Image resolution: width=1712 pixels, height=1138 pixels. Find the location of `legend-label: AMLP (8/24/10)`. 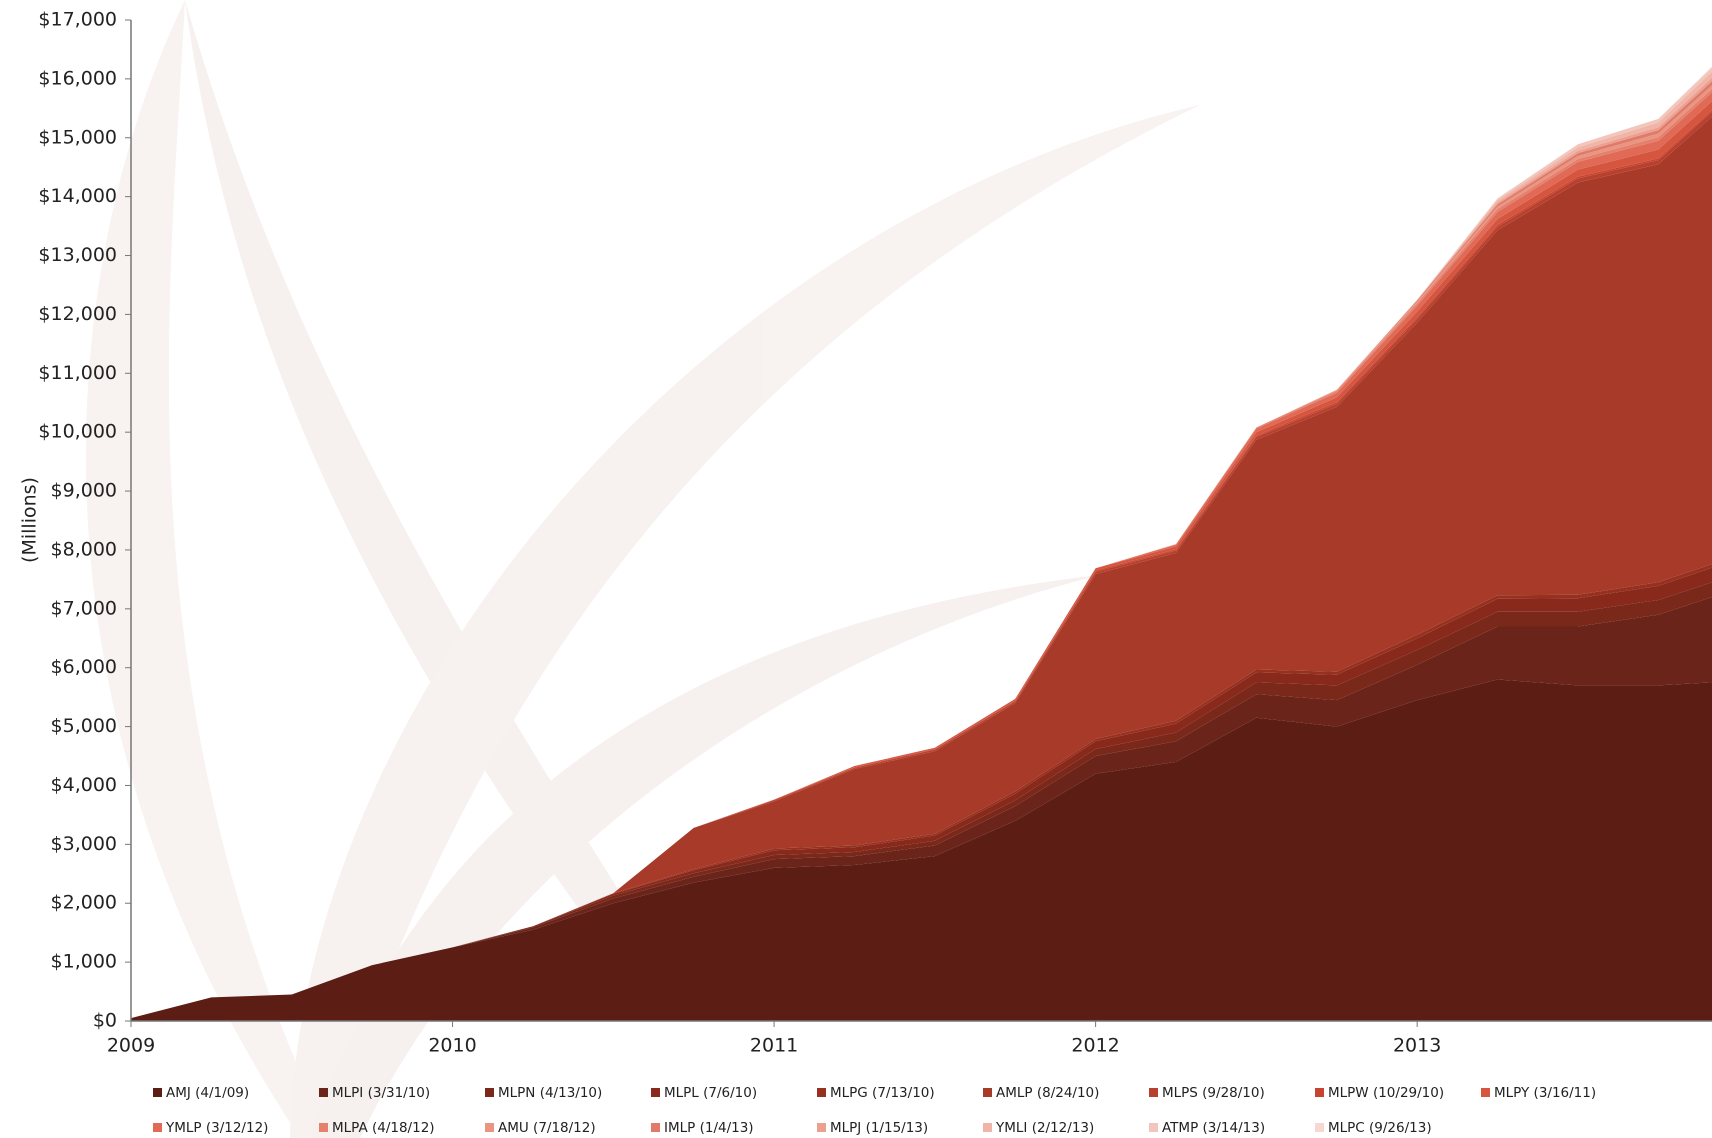

legend-label: AMLP (8/24/10) is located at coordinates (1047, 1093).